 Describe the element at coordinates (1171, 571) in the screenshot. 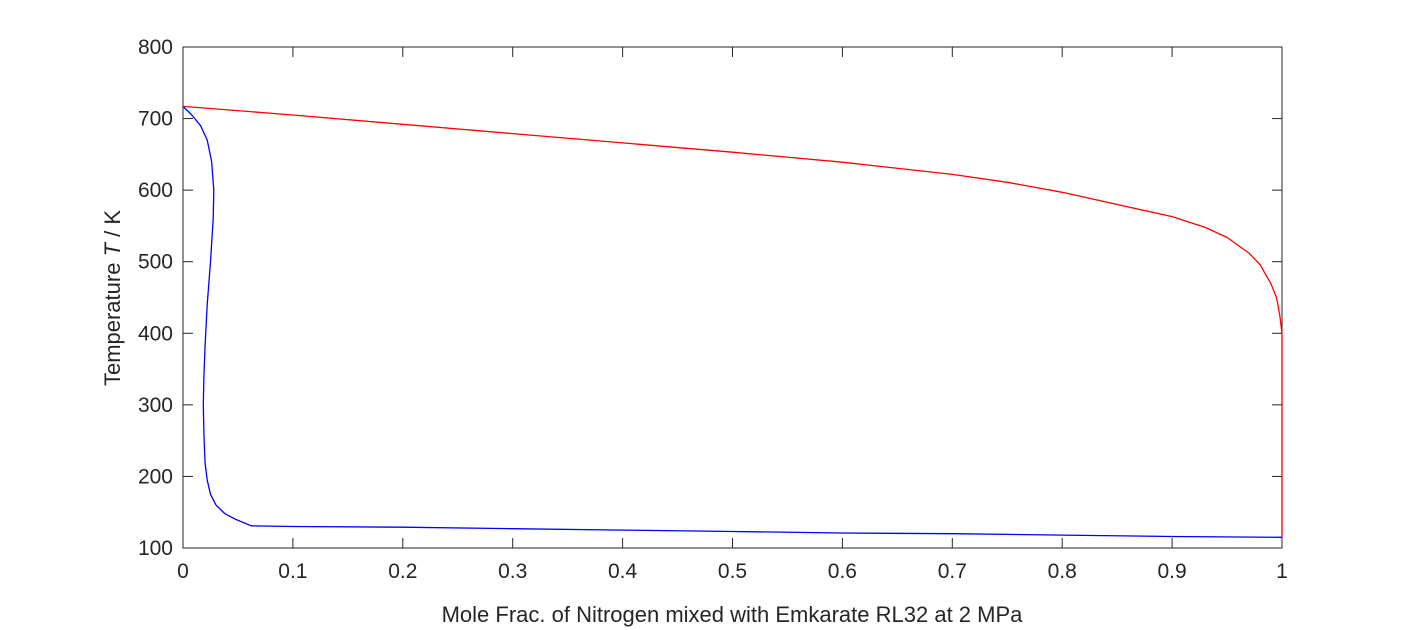

I see `x-tick-label: 0.9` at that location.